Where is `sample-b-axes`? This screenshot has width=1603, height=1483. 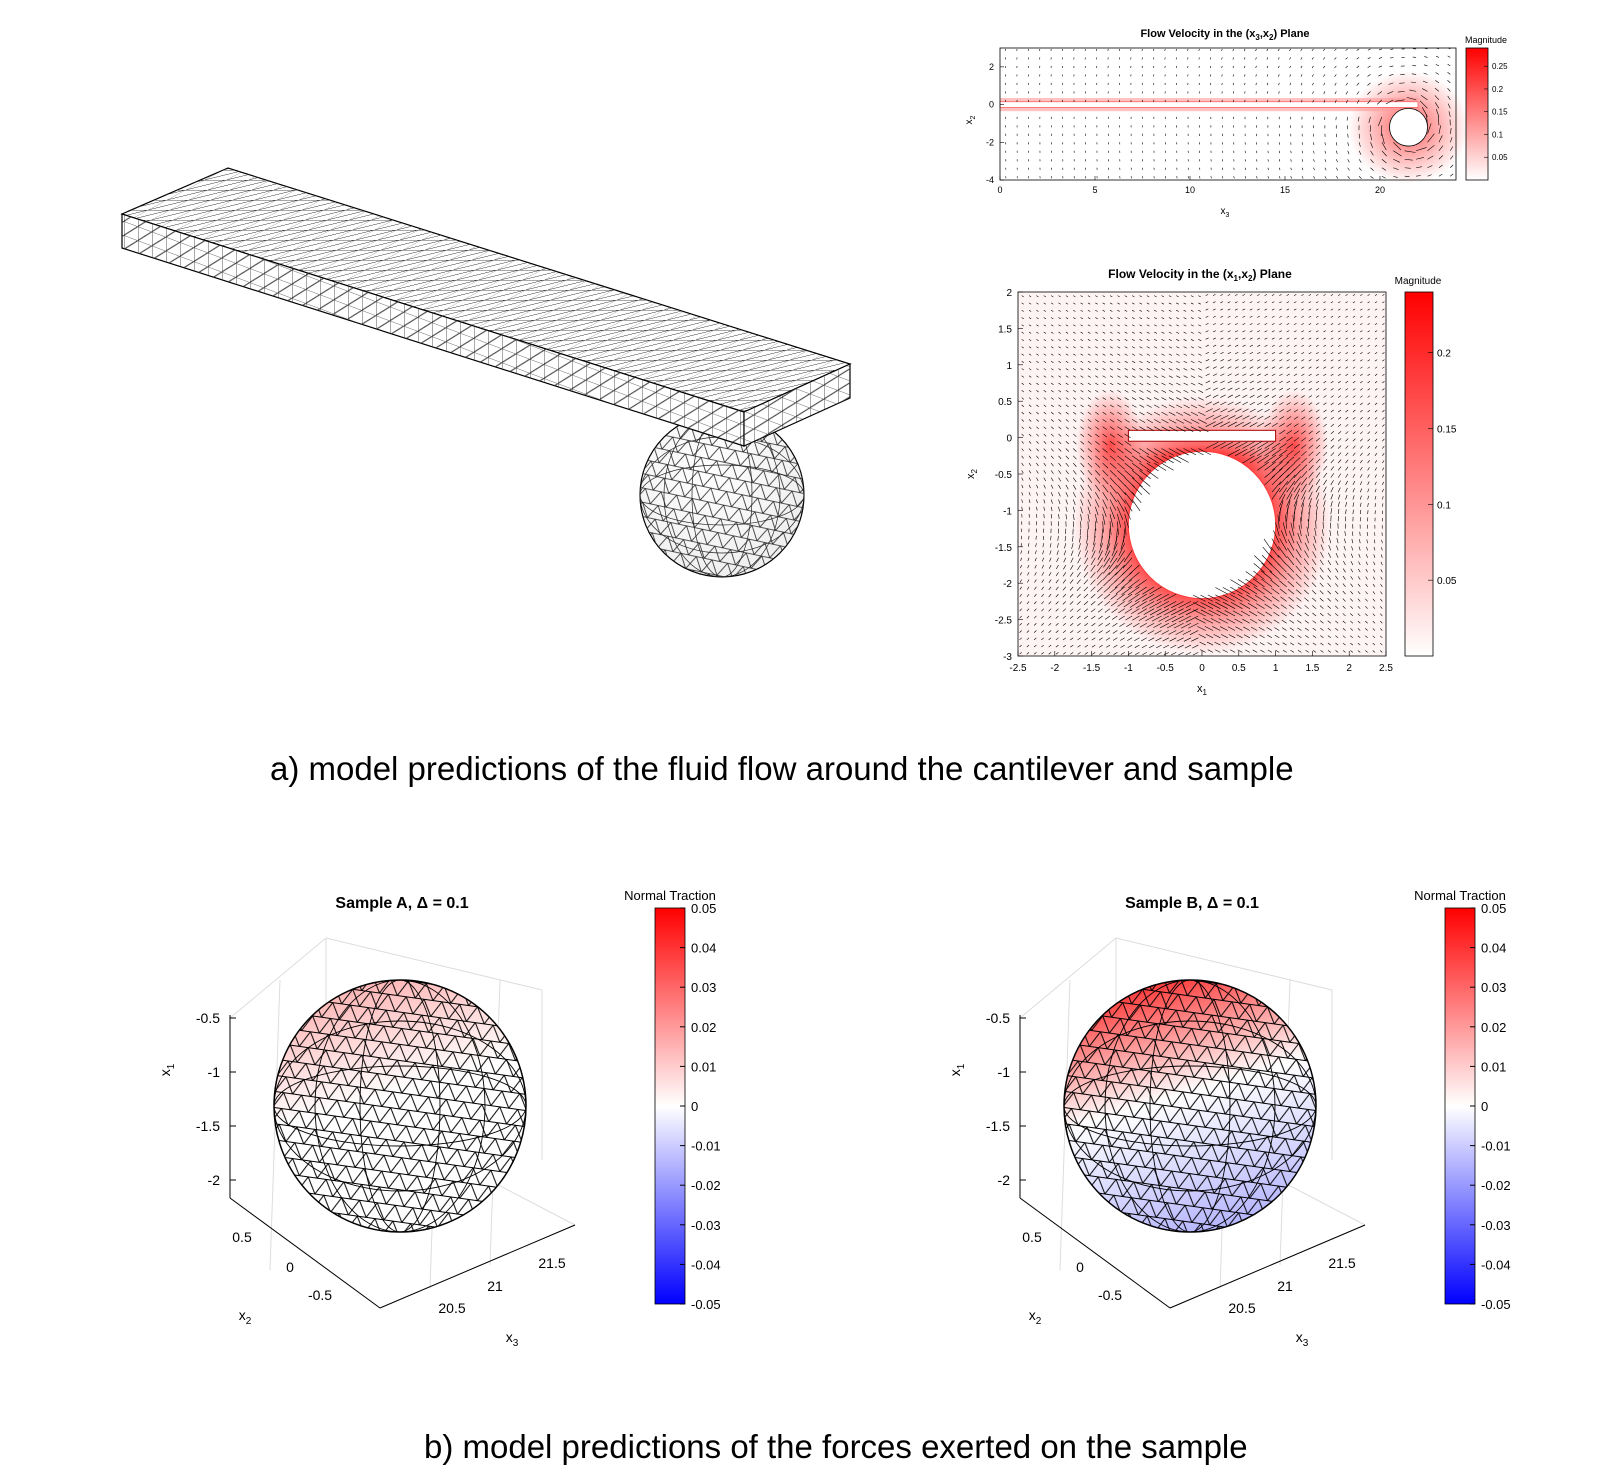
sample-b-axes is located at coordinates (1192, 1162).